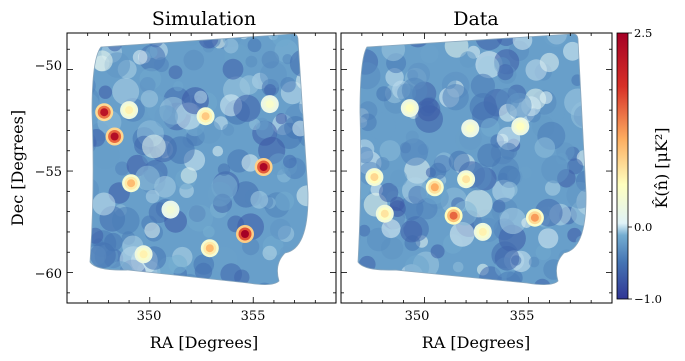 The width and height of the screenshot is (685, 361). Describe the element at coordinates (476, 342) in the screenshot. I see `xlabel-data: RA [Degrees]` at that location.